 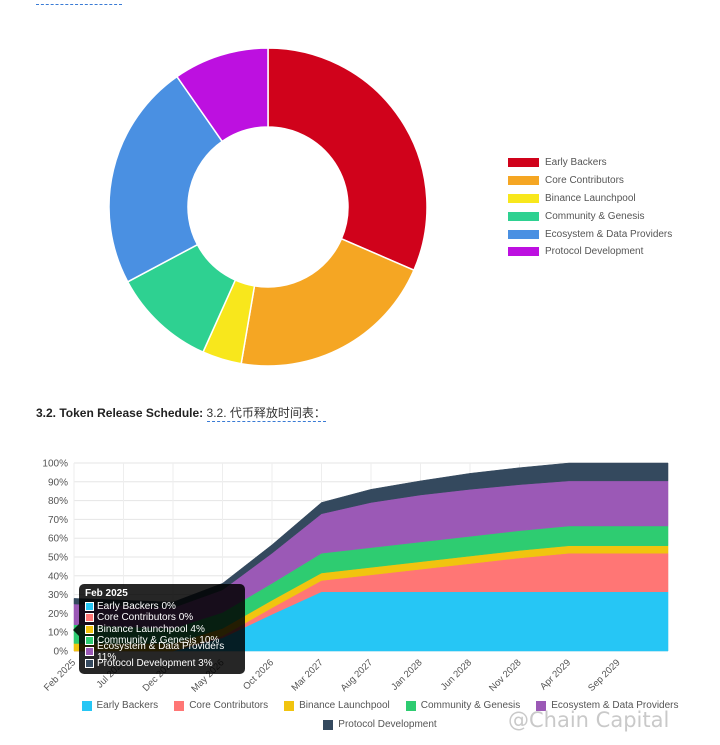 What do you see at coordinates (55, 464) in the screenshot?
I see `y-tick-label: 100%` at bounding box center [55, 464].